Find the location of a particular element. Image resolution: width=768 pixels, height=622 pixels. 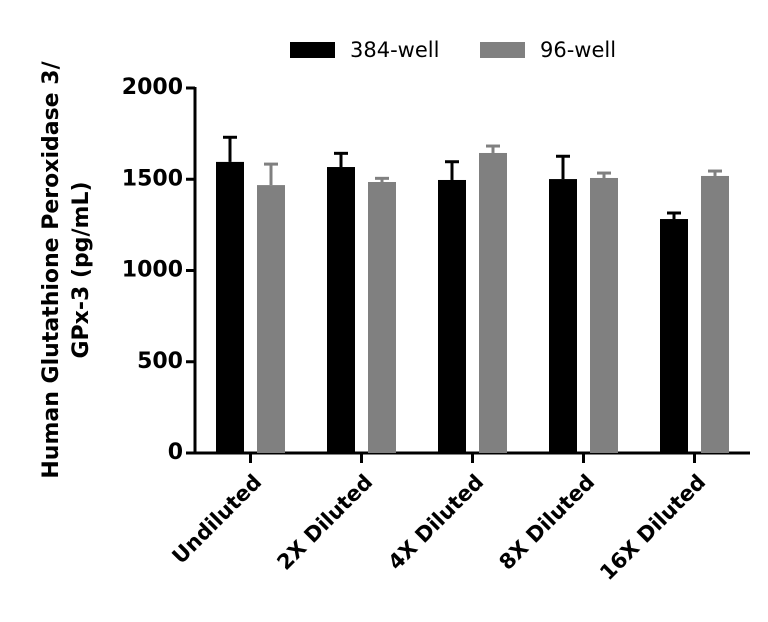

x-tick-label: 8X Diluted is located at coordinates (546, 522).